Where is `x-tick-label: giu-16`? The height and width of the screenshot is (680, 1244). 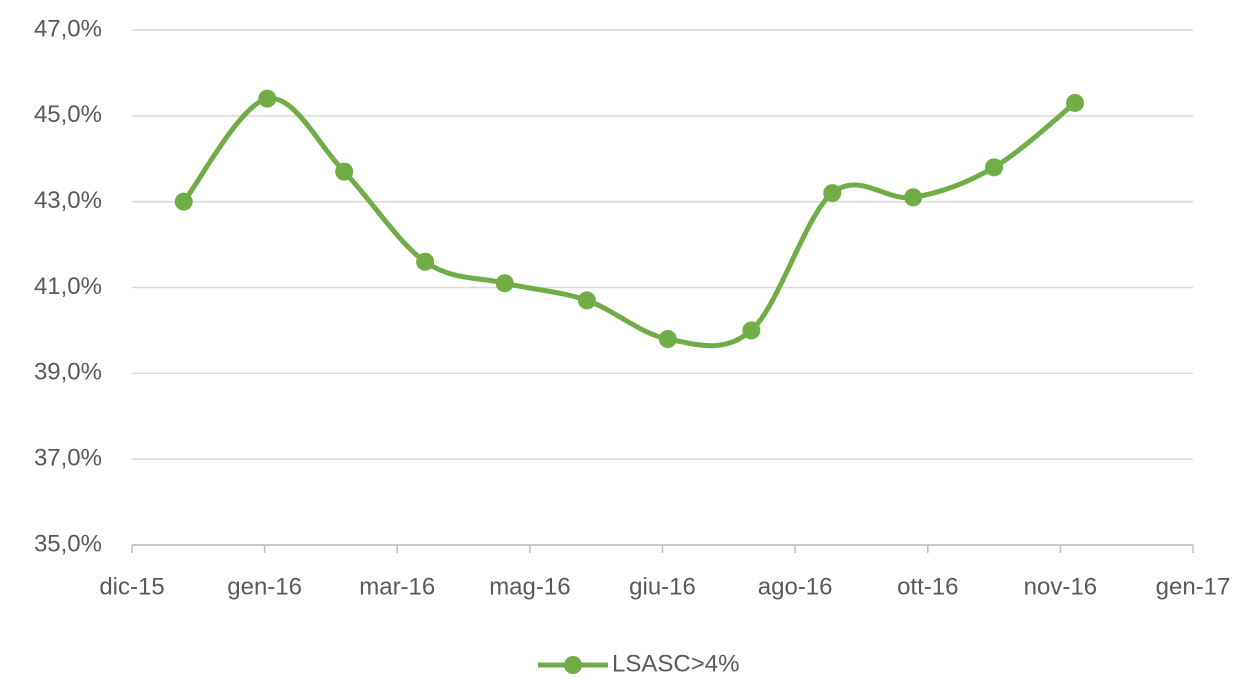
x-tick-label: giu-16 is located at coordinates (662, 586).